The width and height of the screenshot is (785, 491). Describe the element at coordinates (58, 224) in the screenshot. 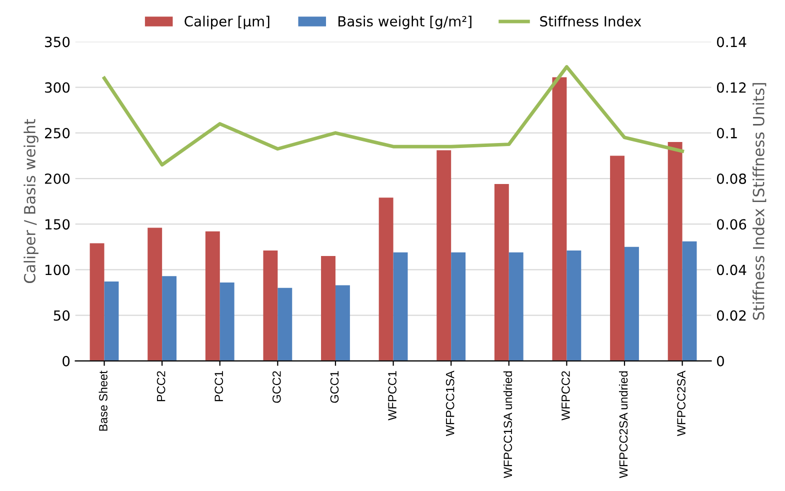

I see `y-tick-label: 150` at that location.